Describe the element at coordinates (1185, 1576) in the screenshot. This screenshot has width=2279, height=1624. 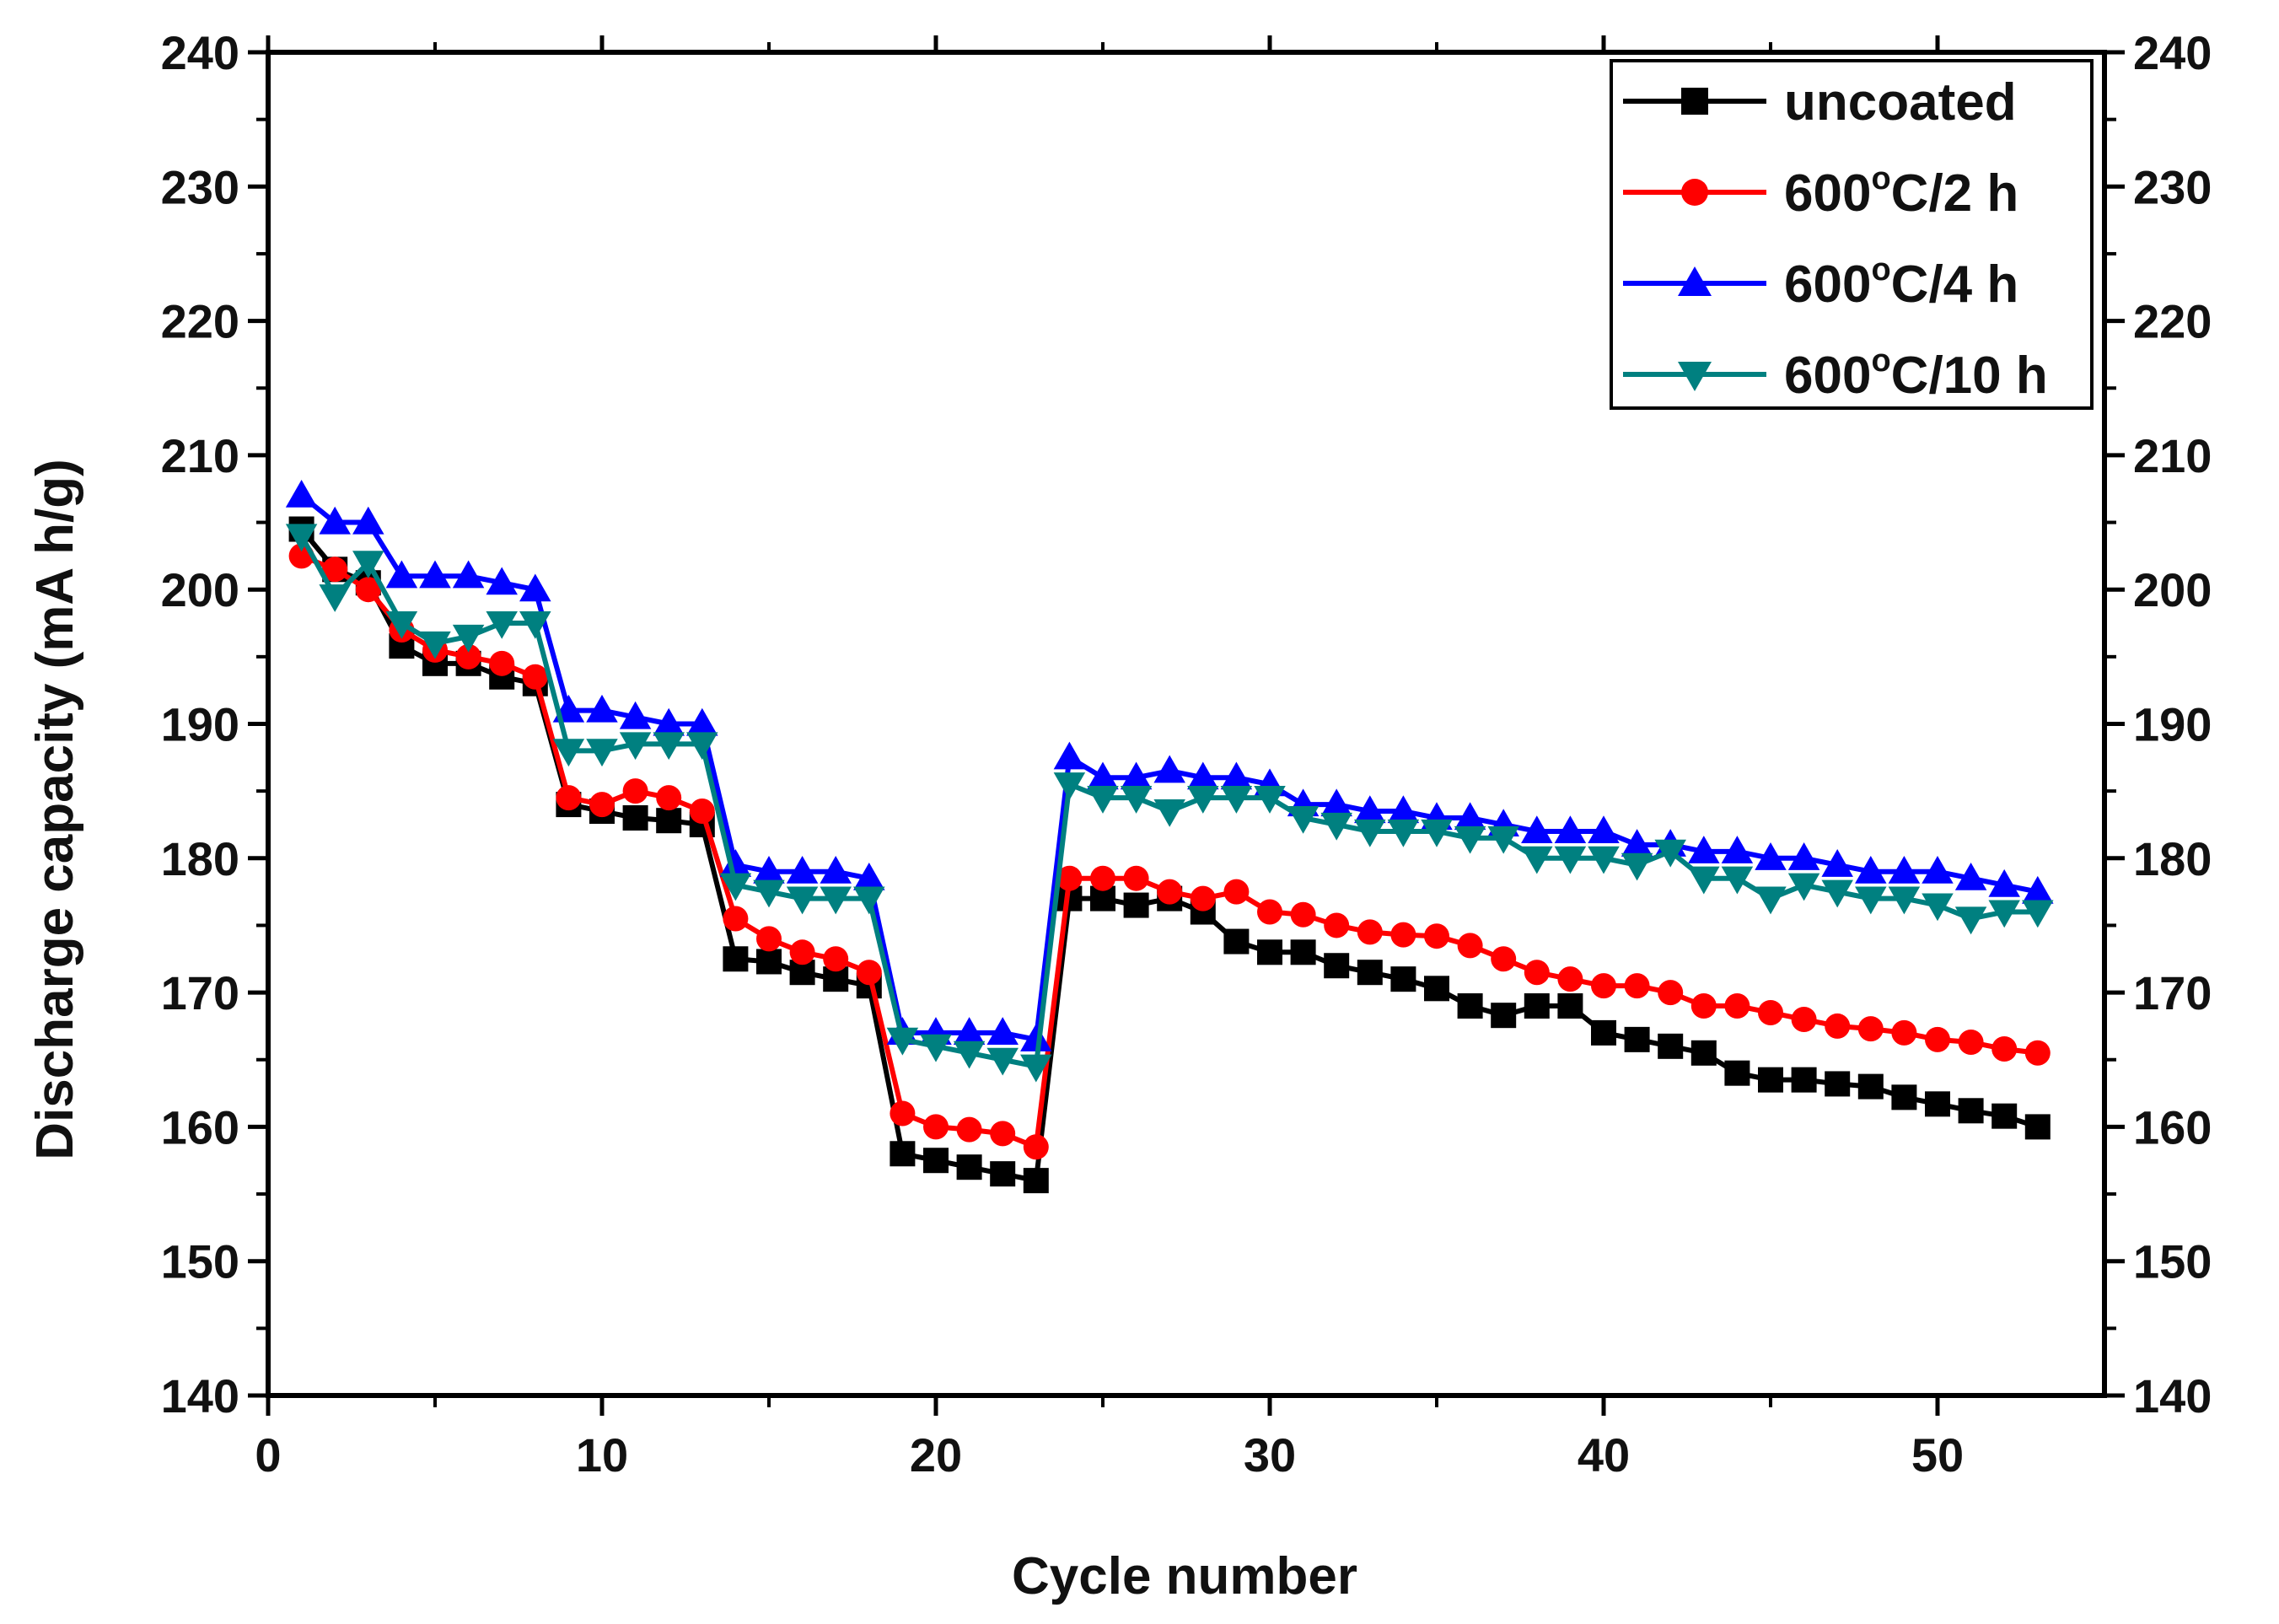
I see `x-axis-title: Cycle number` at that location.